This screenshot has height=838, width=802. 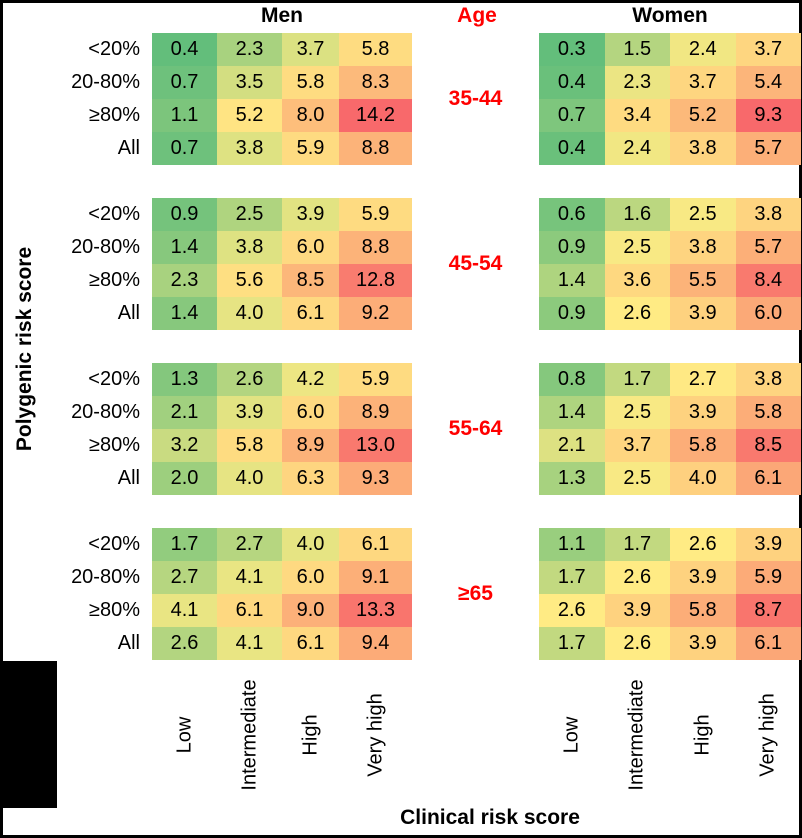 I want to click on heatmap-cell: 8.3, so click(x=375, y=82).